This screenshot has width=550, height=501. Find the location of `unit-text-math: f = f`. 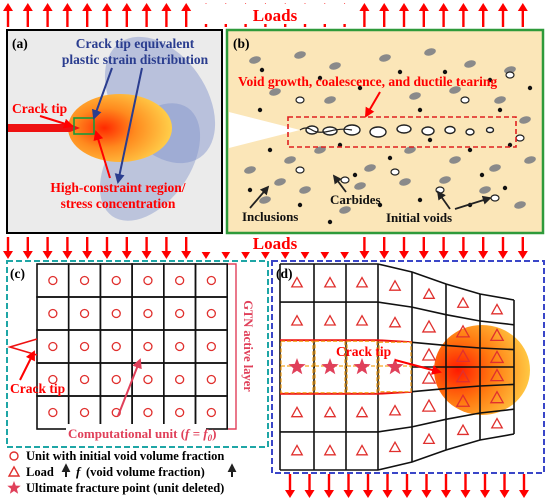

unit-text-math: f = f is located at coordinates (197, 433).